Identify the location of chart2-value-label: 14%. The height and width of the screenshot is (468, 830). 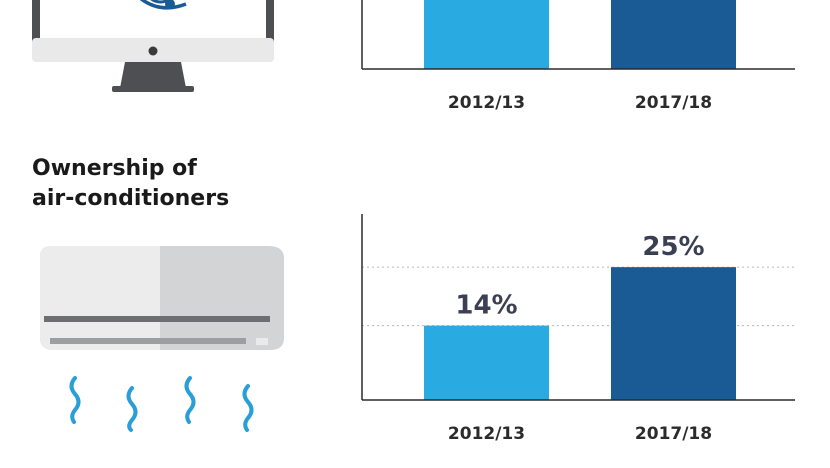
(486, 306).